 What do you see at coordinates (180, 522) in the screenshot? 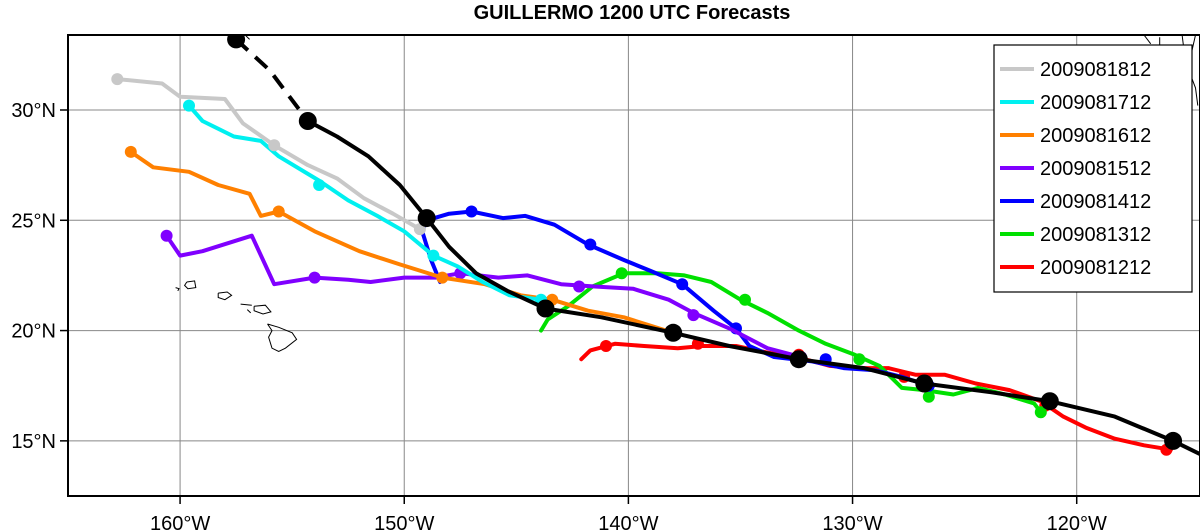
I see `x-tick-label: 160°W` at bounding box center [180, 522].